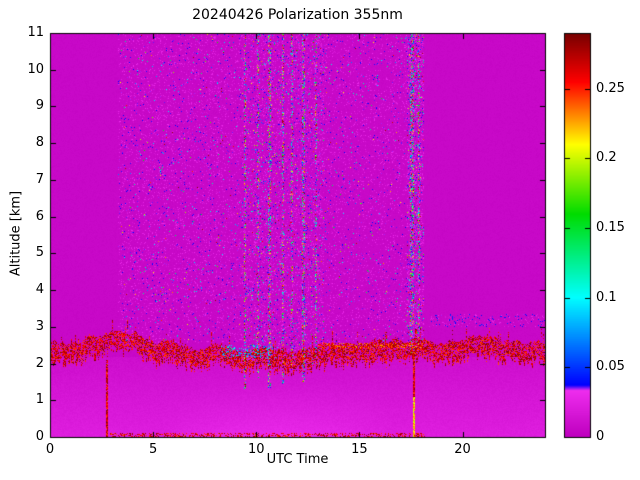 The height and width of the screenshot is (480, 640). What do you see at coordinates (39, 436) in the screenshot?
I see `y-tick-label: 0` at bounding box center [39, 436].